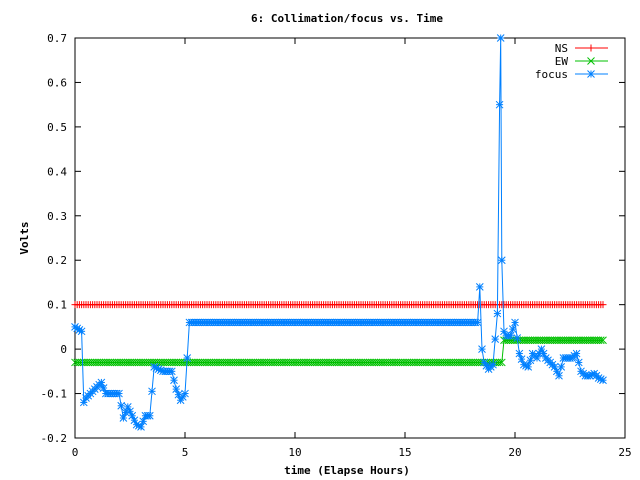 This screenshot has width=640, height=480. Describe the element at coordinates (57, 216) in the screenshot. I see `y-tick-label: 0.3` at that location.